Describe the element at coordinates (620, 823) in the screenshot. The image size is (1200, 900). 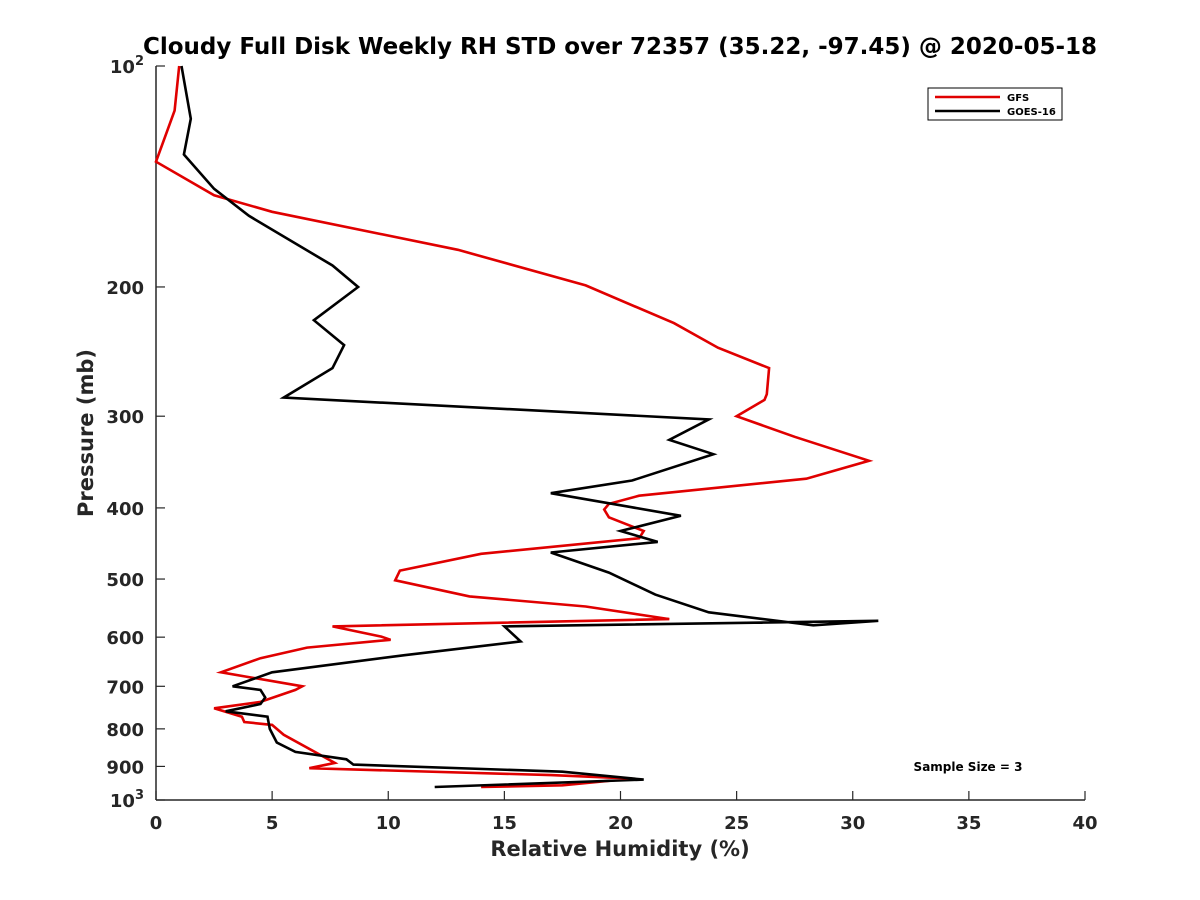
I see `x-tick-label: 20` at that location.